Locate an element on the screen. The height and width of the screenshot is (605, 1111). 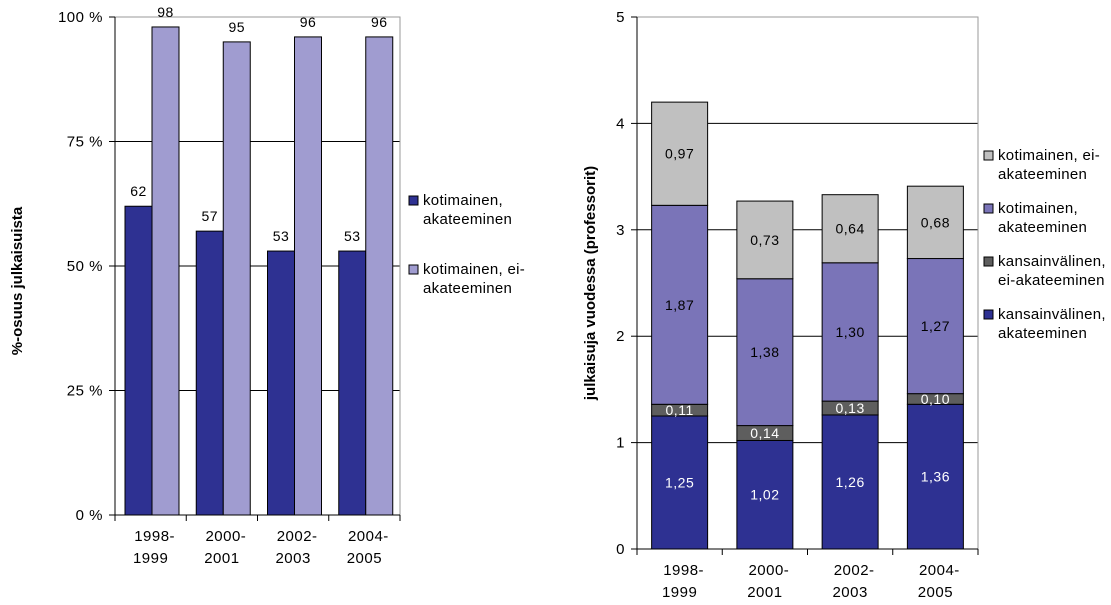
data-label: 0,97 is located at coordinates (679, 154).